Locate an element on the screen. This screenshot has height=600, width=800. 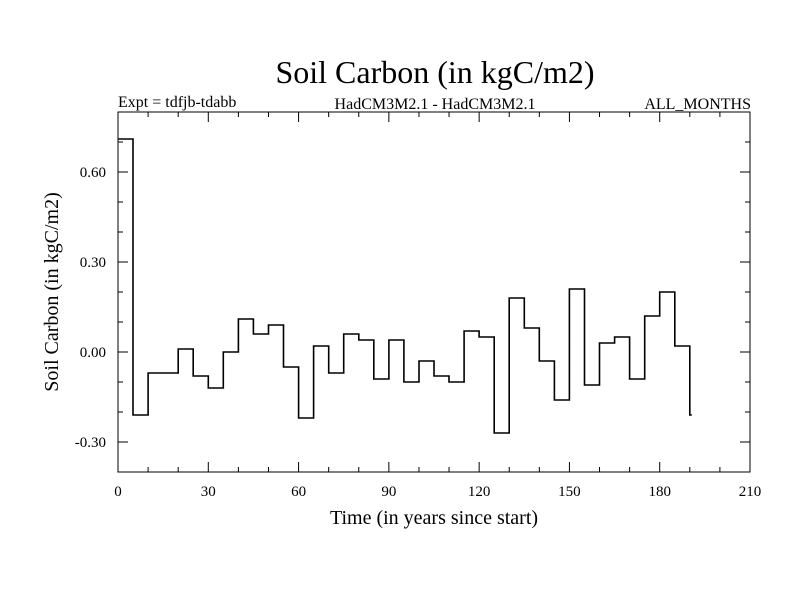
x-tick-label: 30 is located at coordinates (208, 492).